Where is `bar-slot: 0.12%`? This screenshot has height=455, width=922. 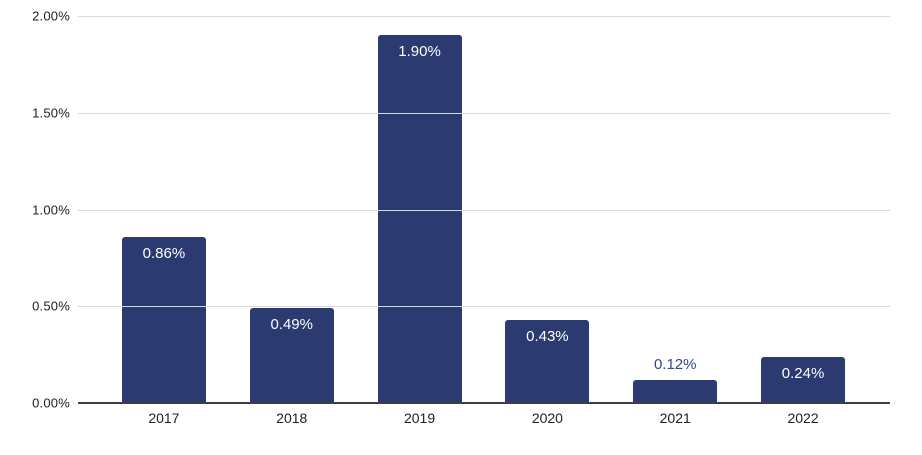
bar-slot: 0.12% is located at coordinates (675, 209).